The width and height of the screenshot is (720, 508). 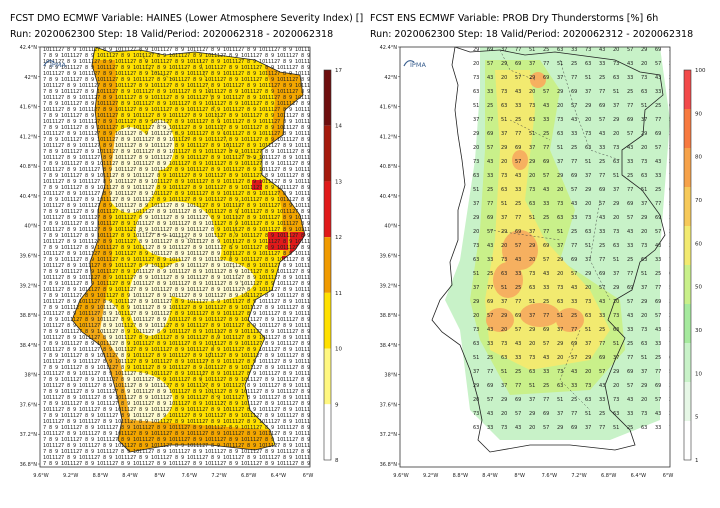 What do you see at coordinates (476, 148) in the screenshot?
I see `grid-value: 20` at bounding box center [476, 148].